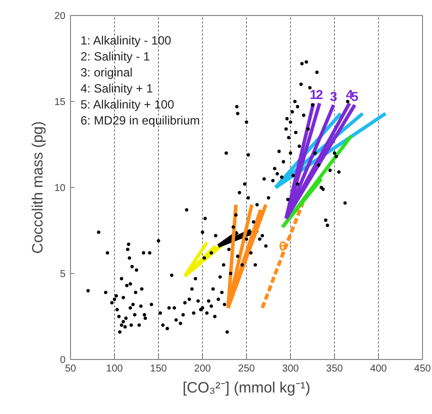 Image resolution: width=432 pixels, height=414 pixels. What do you see at coordinates (354, 96) in the screenshot?
I see `annotation: 5` at bounding box center [354, 96].